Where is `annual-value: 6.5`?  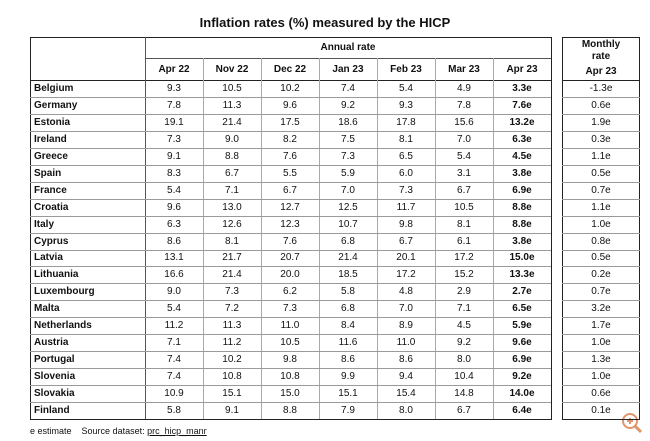
annual-value: 6.5 is located at coordinates (406, 156).